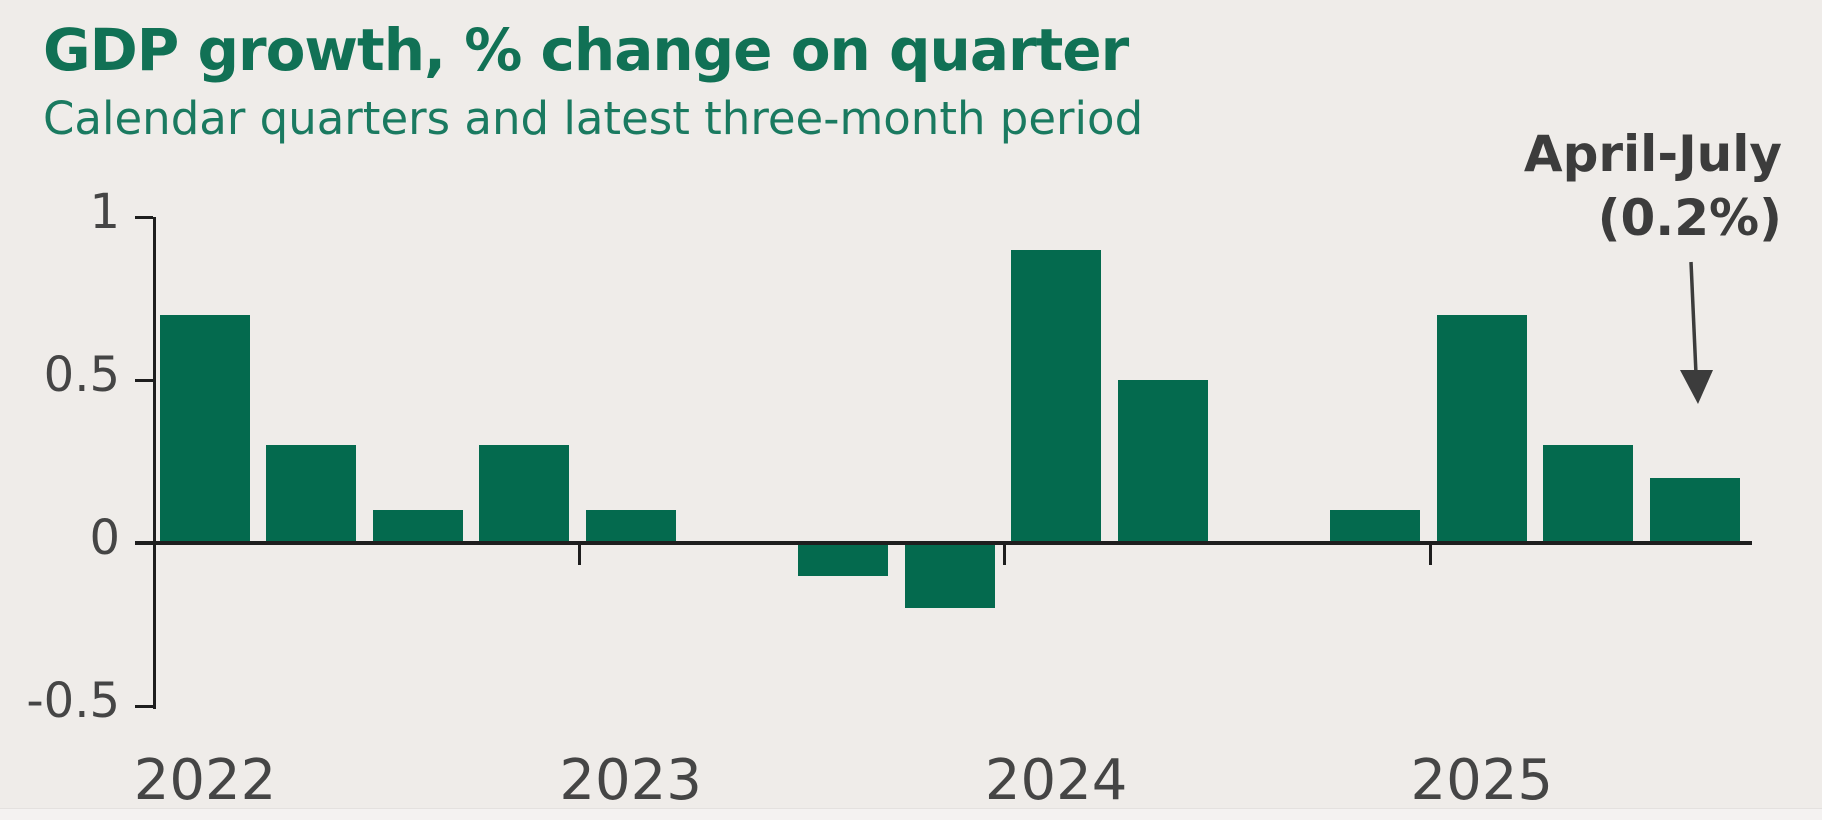  Describe the element at coordinates (630, 780) in the screenshot. I see `x-axis-label-2023: 2023` at that location.